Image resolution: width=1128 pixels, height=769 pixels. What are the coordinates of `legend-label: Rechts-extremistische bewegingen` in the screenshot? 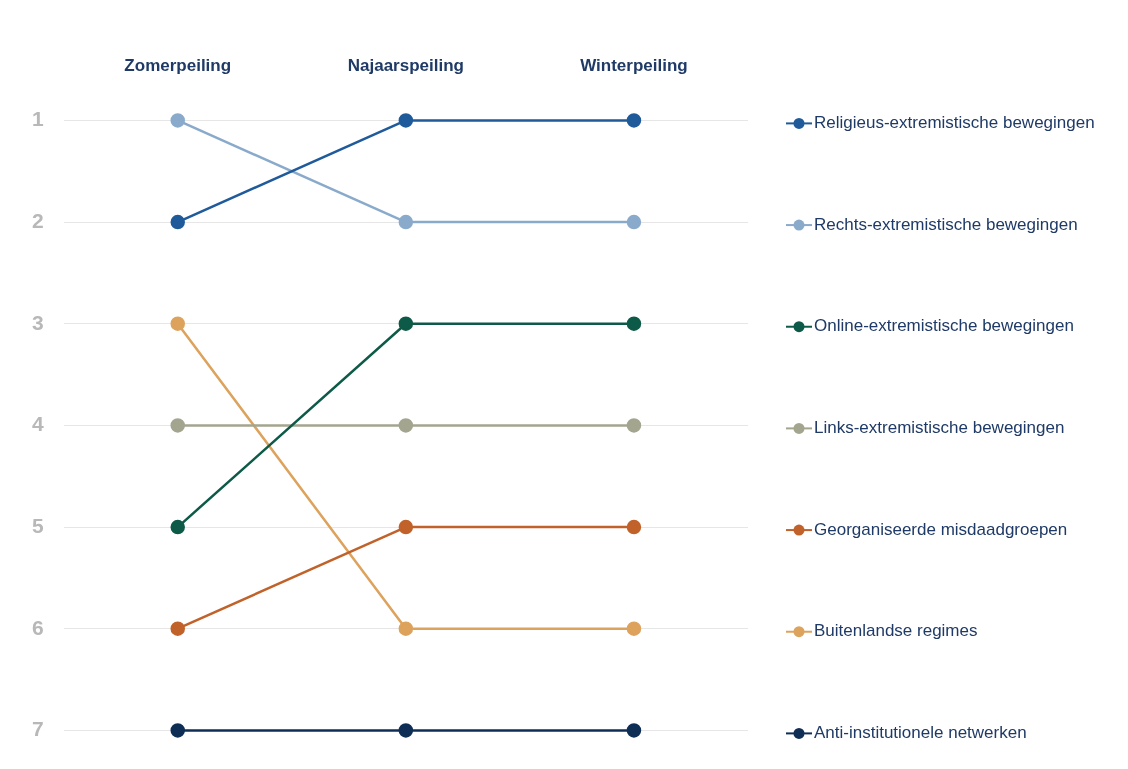 It's located at (946, 224).